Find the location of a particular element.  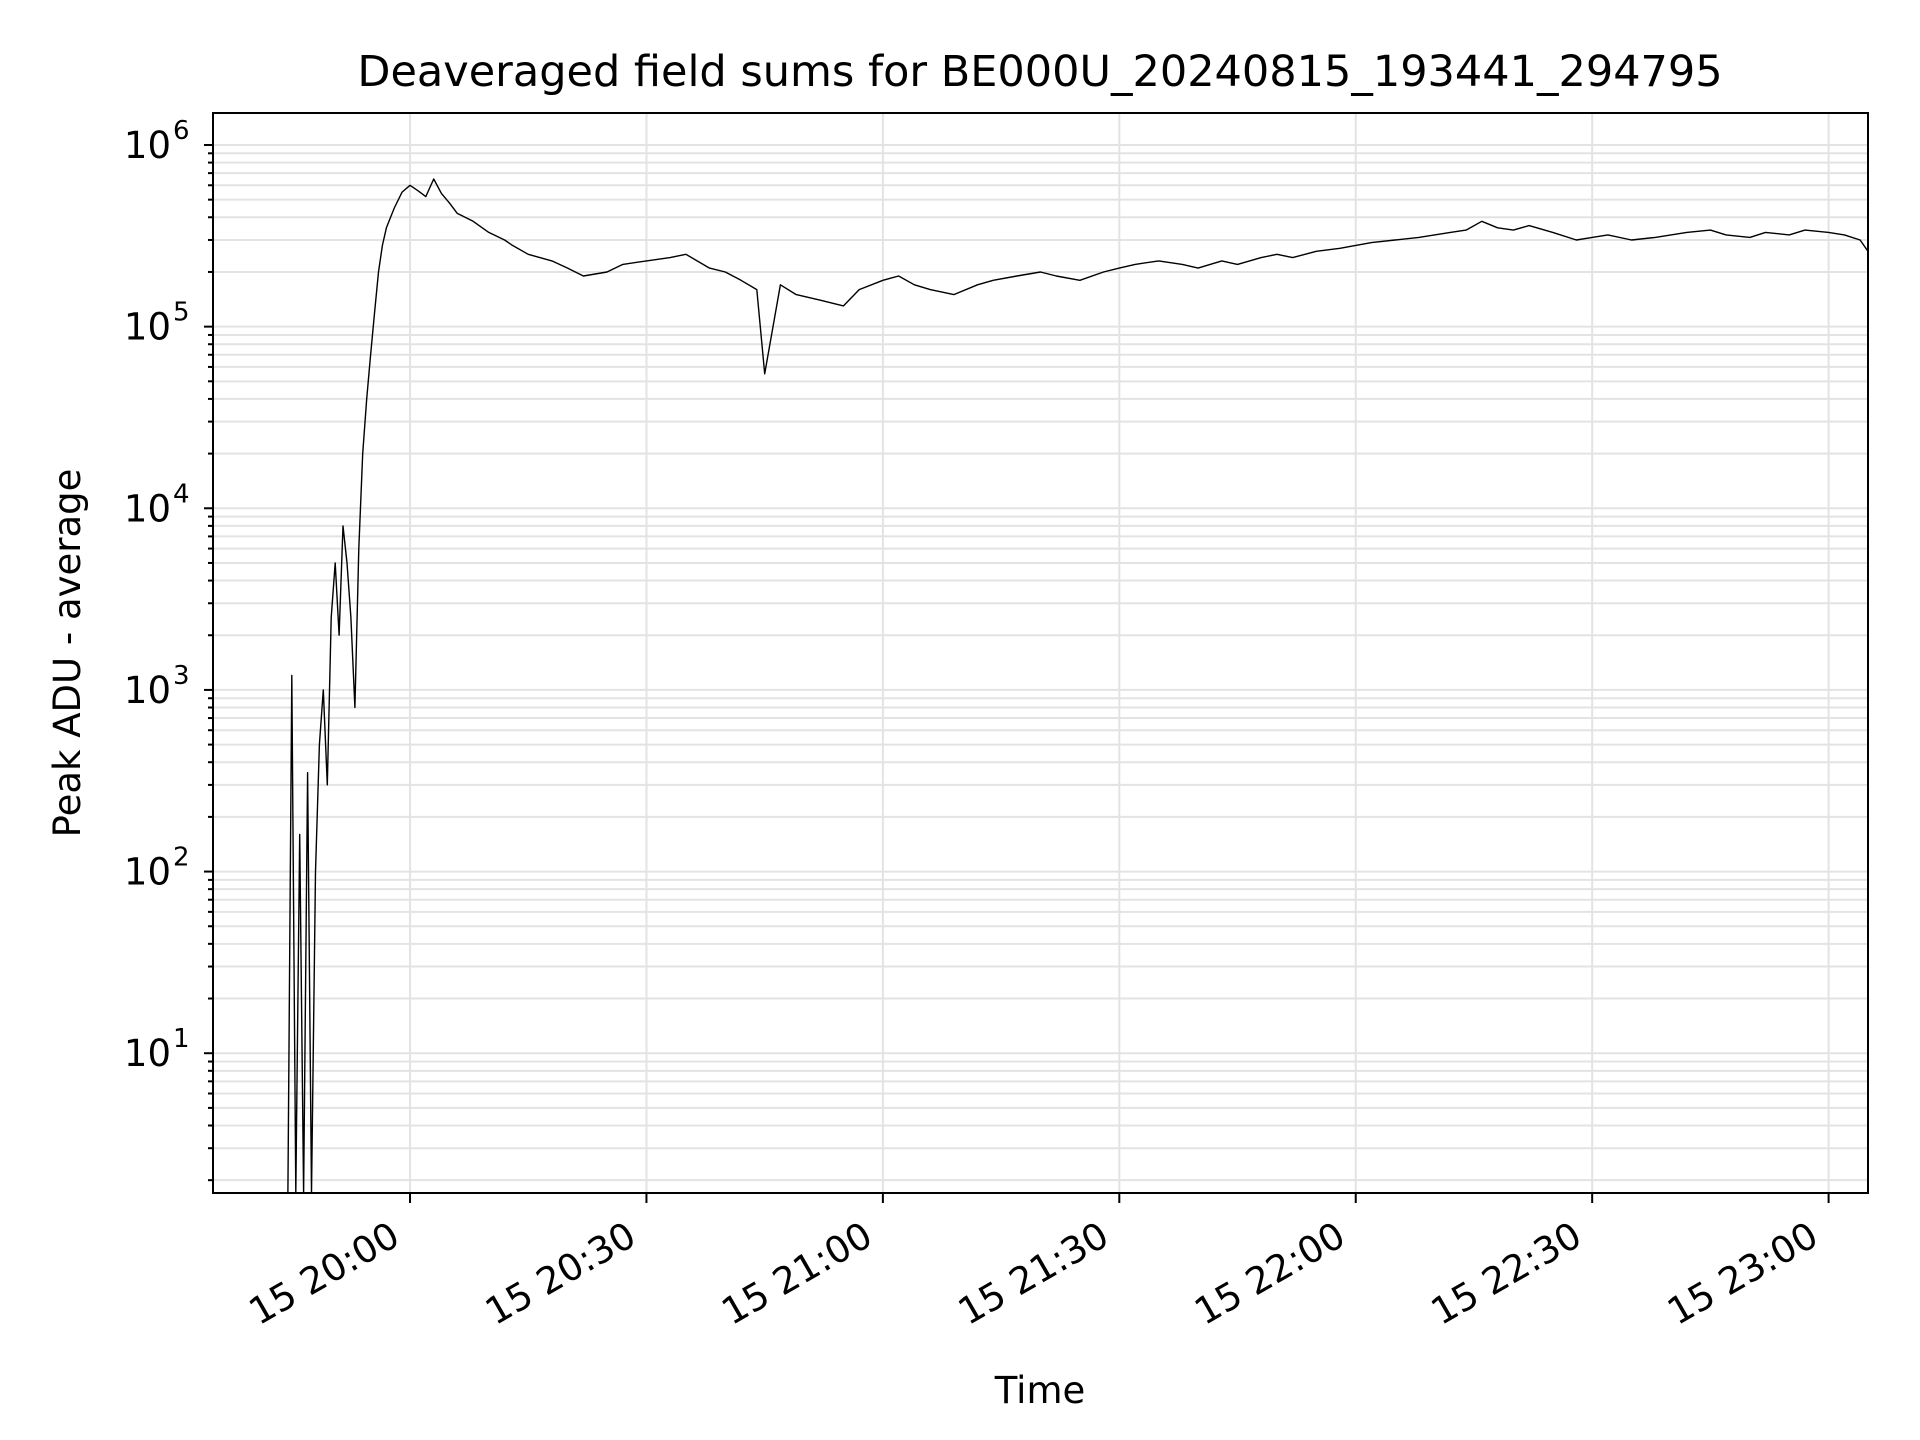

x-tick-label: 15 20:30 is located at coordinates (560, 1274).